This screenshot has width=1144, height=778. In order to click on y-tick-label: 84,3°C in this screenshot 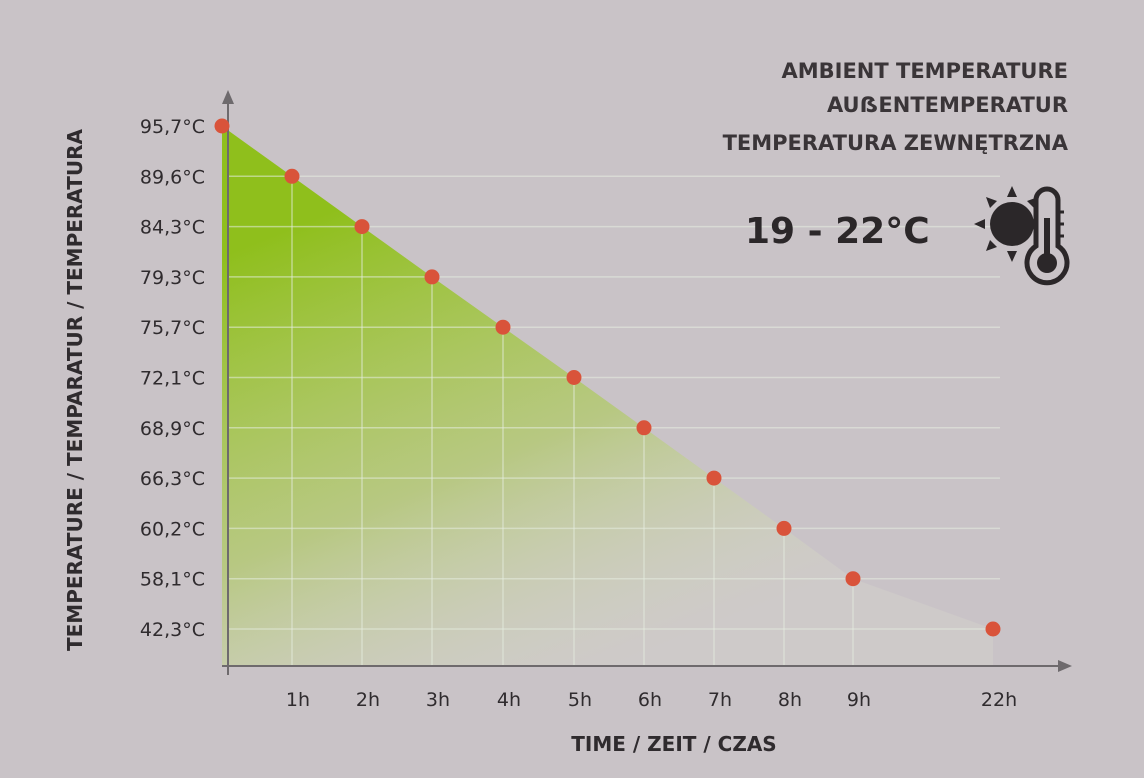, I will do `click(172, 228)`.